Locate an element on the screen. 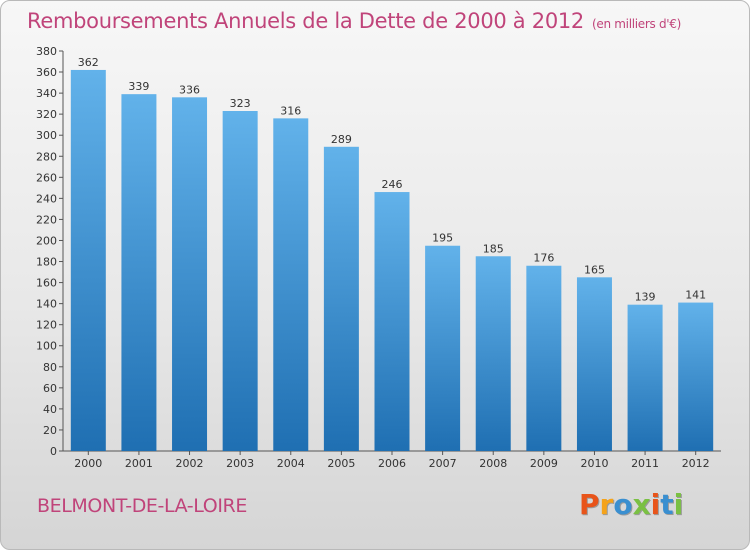  bar-2008 is located at coordinates (493, 353).